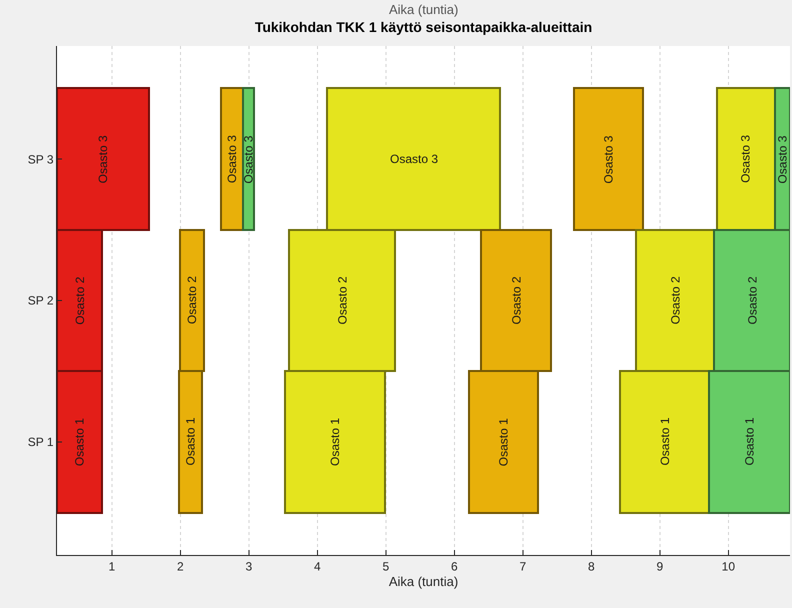 The image size is (792, 608). Describe the element at coordinates (248, 566) in the screenshot. I see `x-tick-label: 3` at that location.